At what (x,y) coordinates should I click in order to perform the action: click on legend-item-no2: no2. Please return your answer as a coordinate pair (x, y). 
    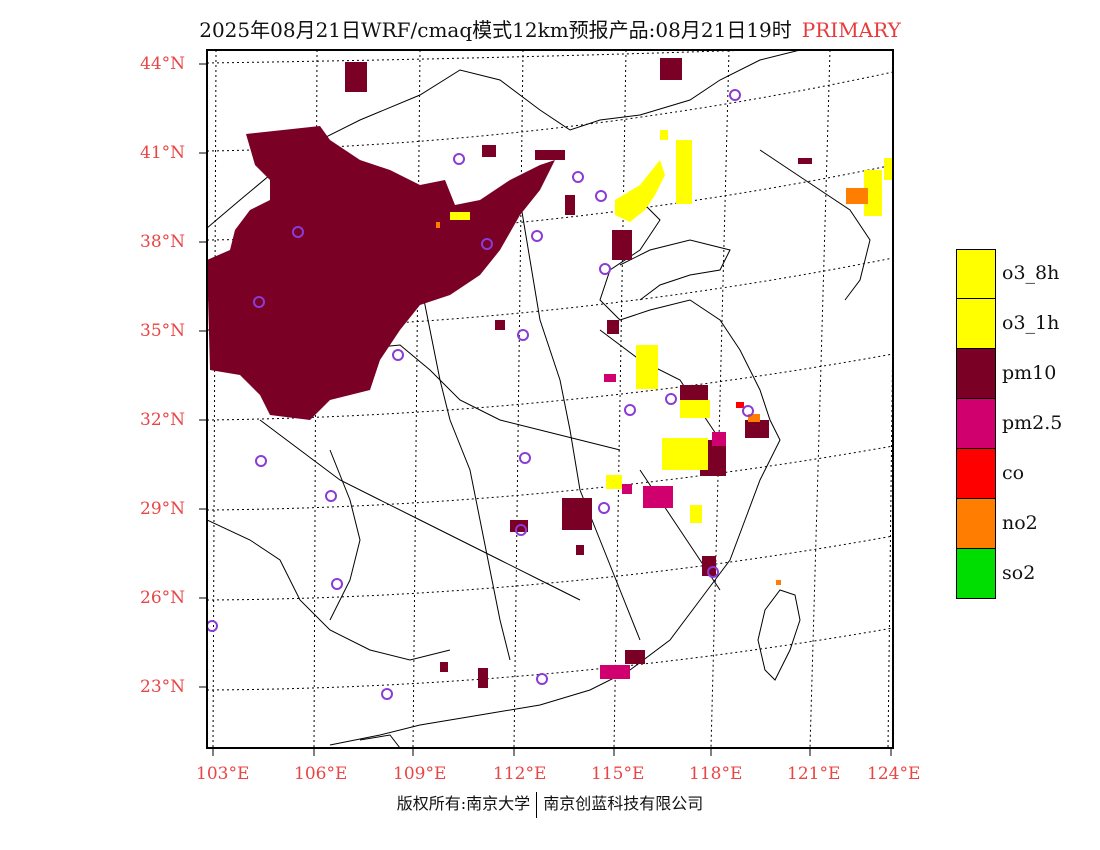
    Looking at the image, I should click on (1026, 524).